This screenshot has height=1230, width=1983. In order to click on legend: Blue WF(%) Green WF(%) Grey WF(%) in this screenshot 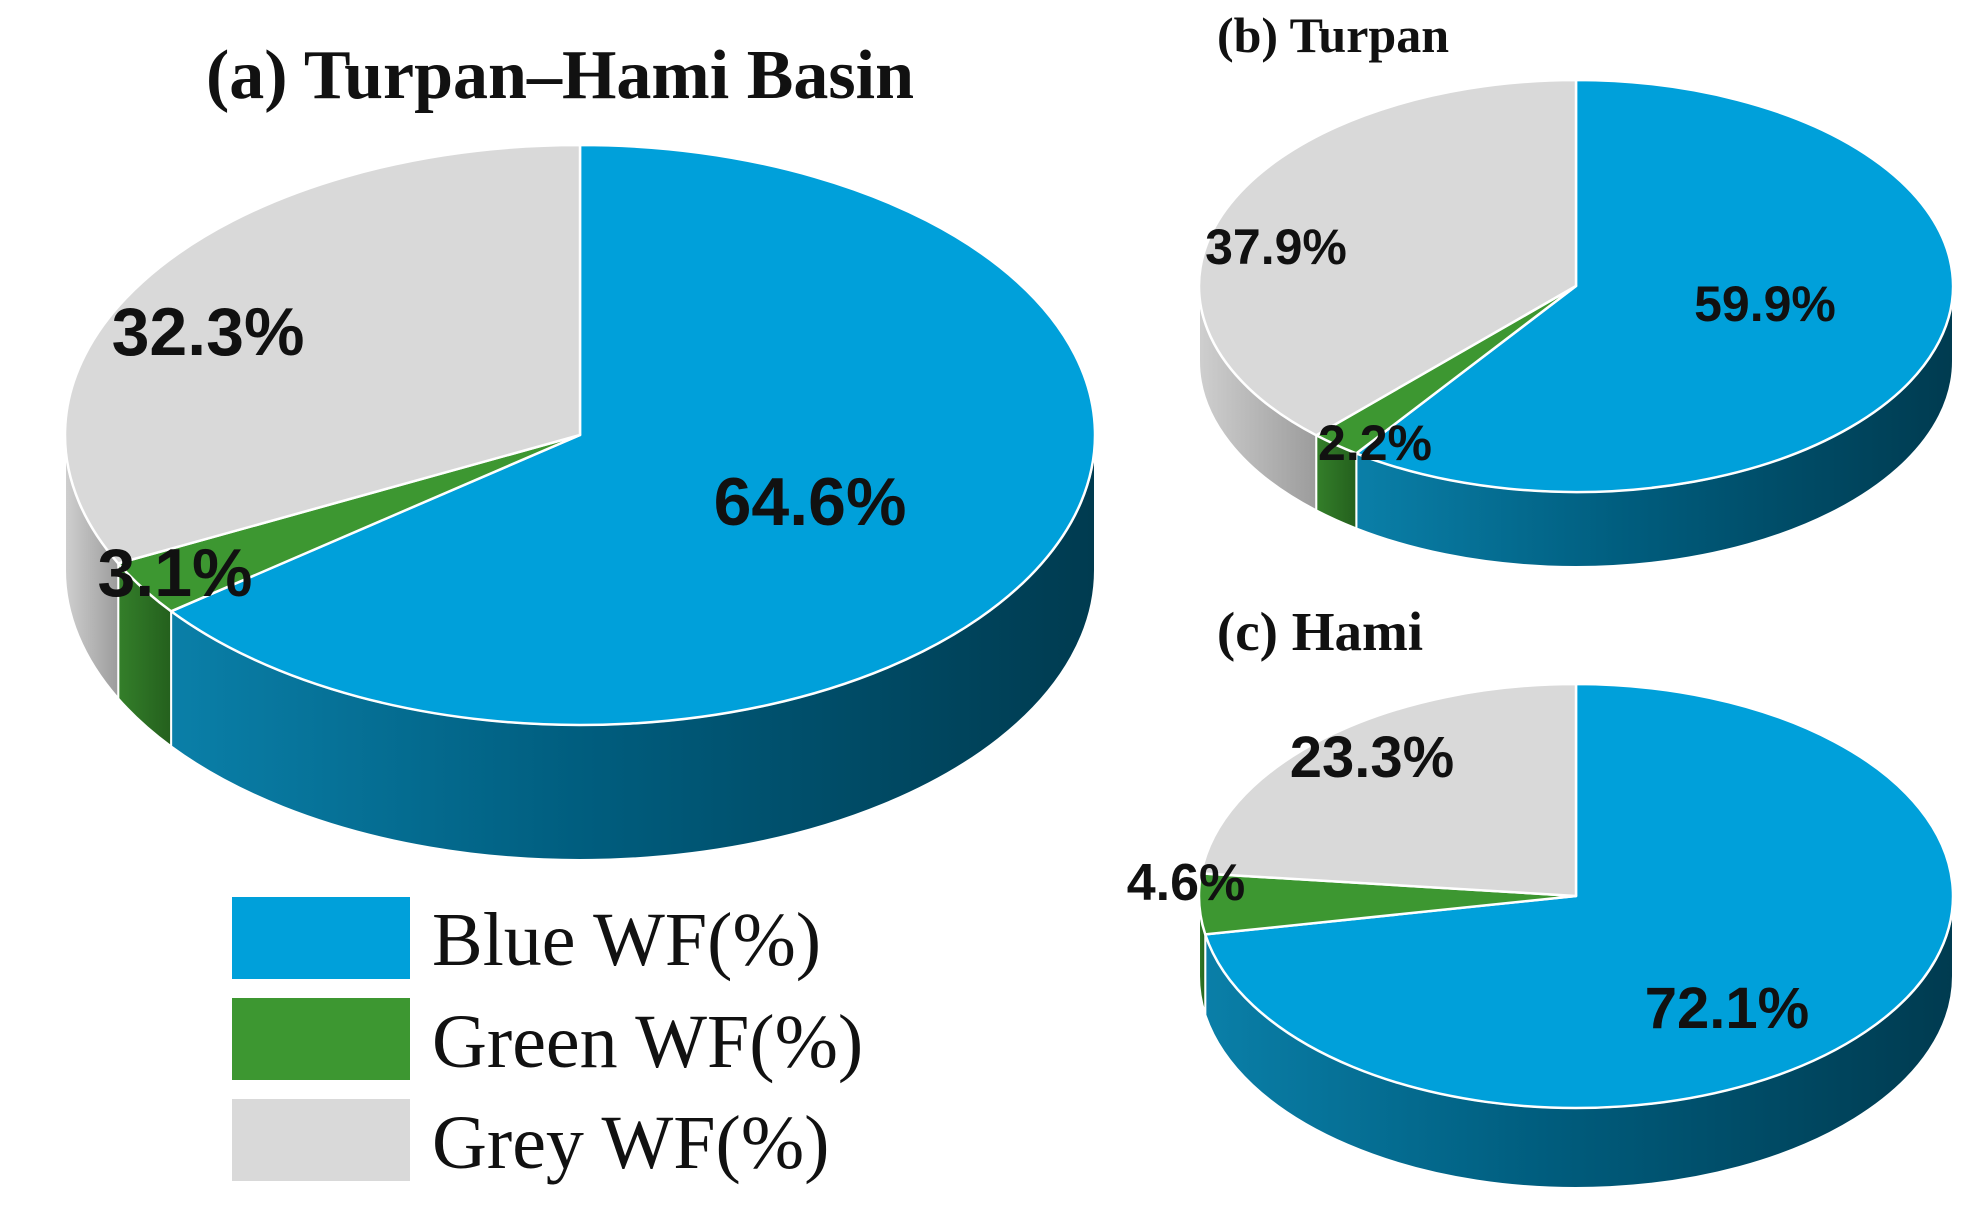, I will do `click(547, 1041)`.